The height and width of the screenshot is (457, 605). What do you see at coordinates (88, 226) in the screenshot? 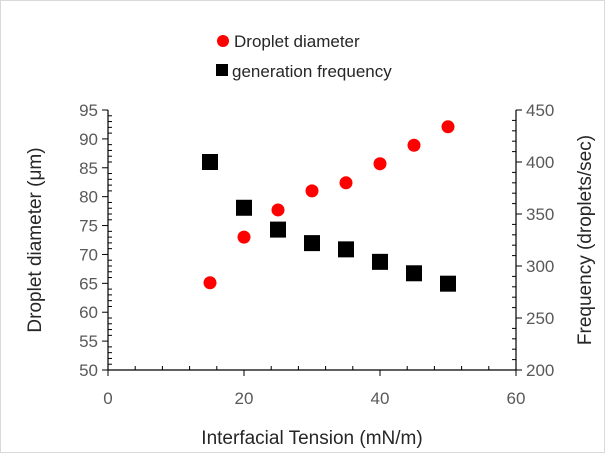
I see `y-left-tick-label: 75` at bounding box center [88, 226].